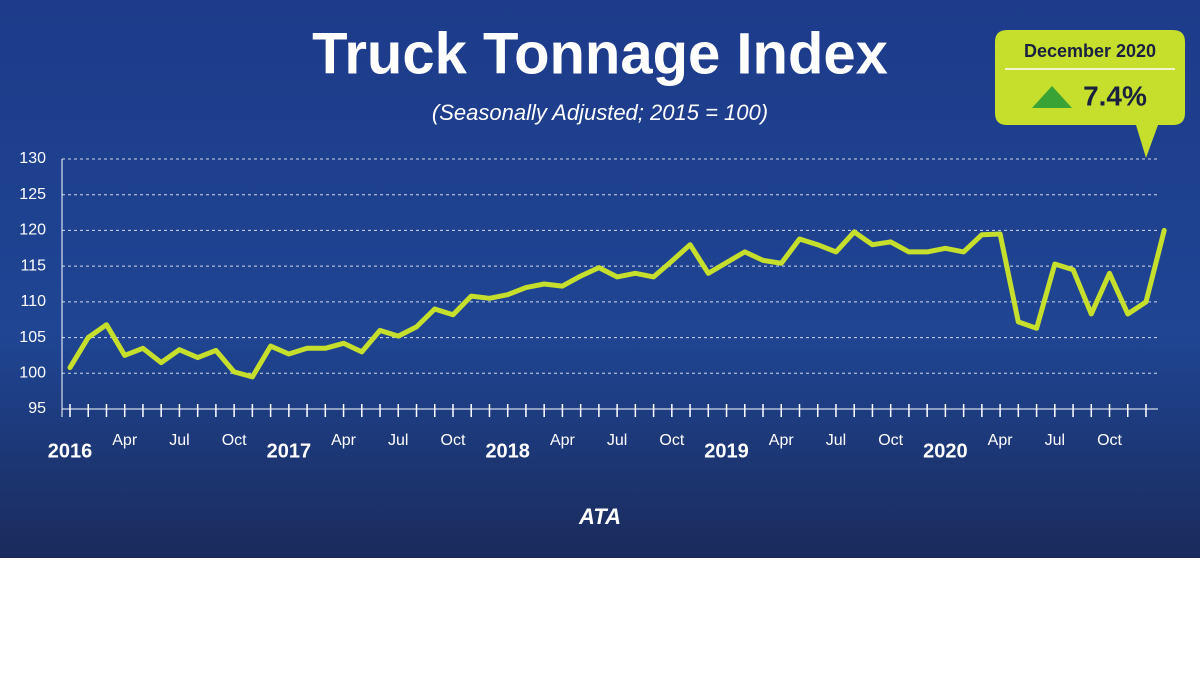 Image resolution: width=1200 pixels, height=692 pixels. What do you see at coordinates (1052, 97) in the screenshot?
I see `up-arrow` at bounding box center [1052, 97].